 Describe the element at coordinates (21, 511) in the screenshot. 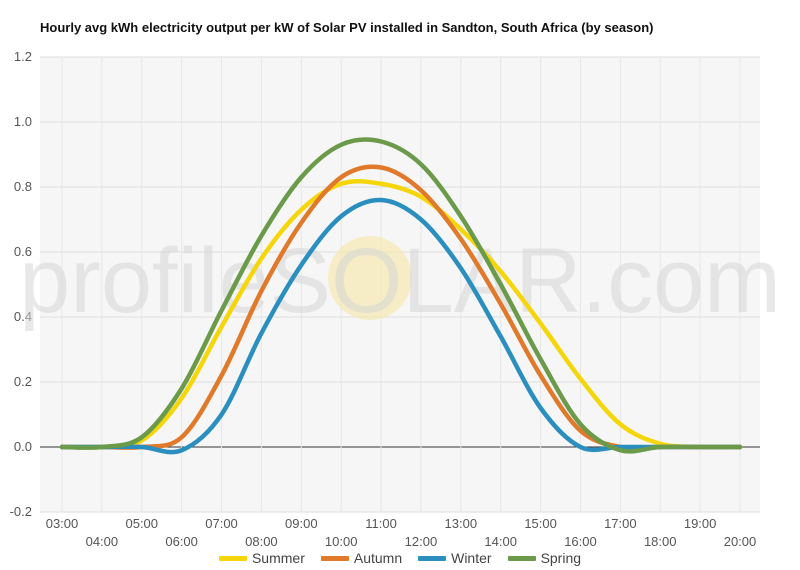

I see `y-tick-label: -0.2` at that location.